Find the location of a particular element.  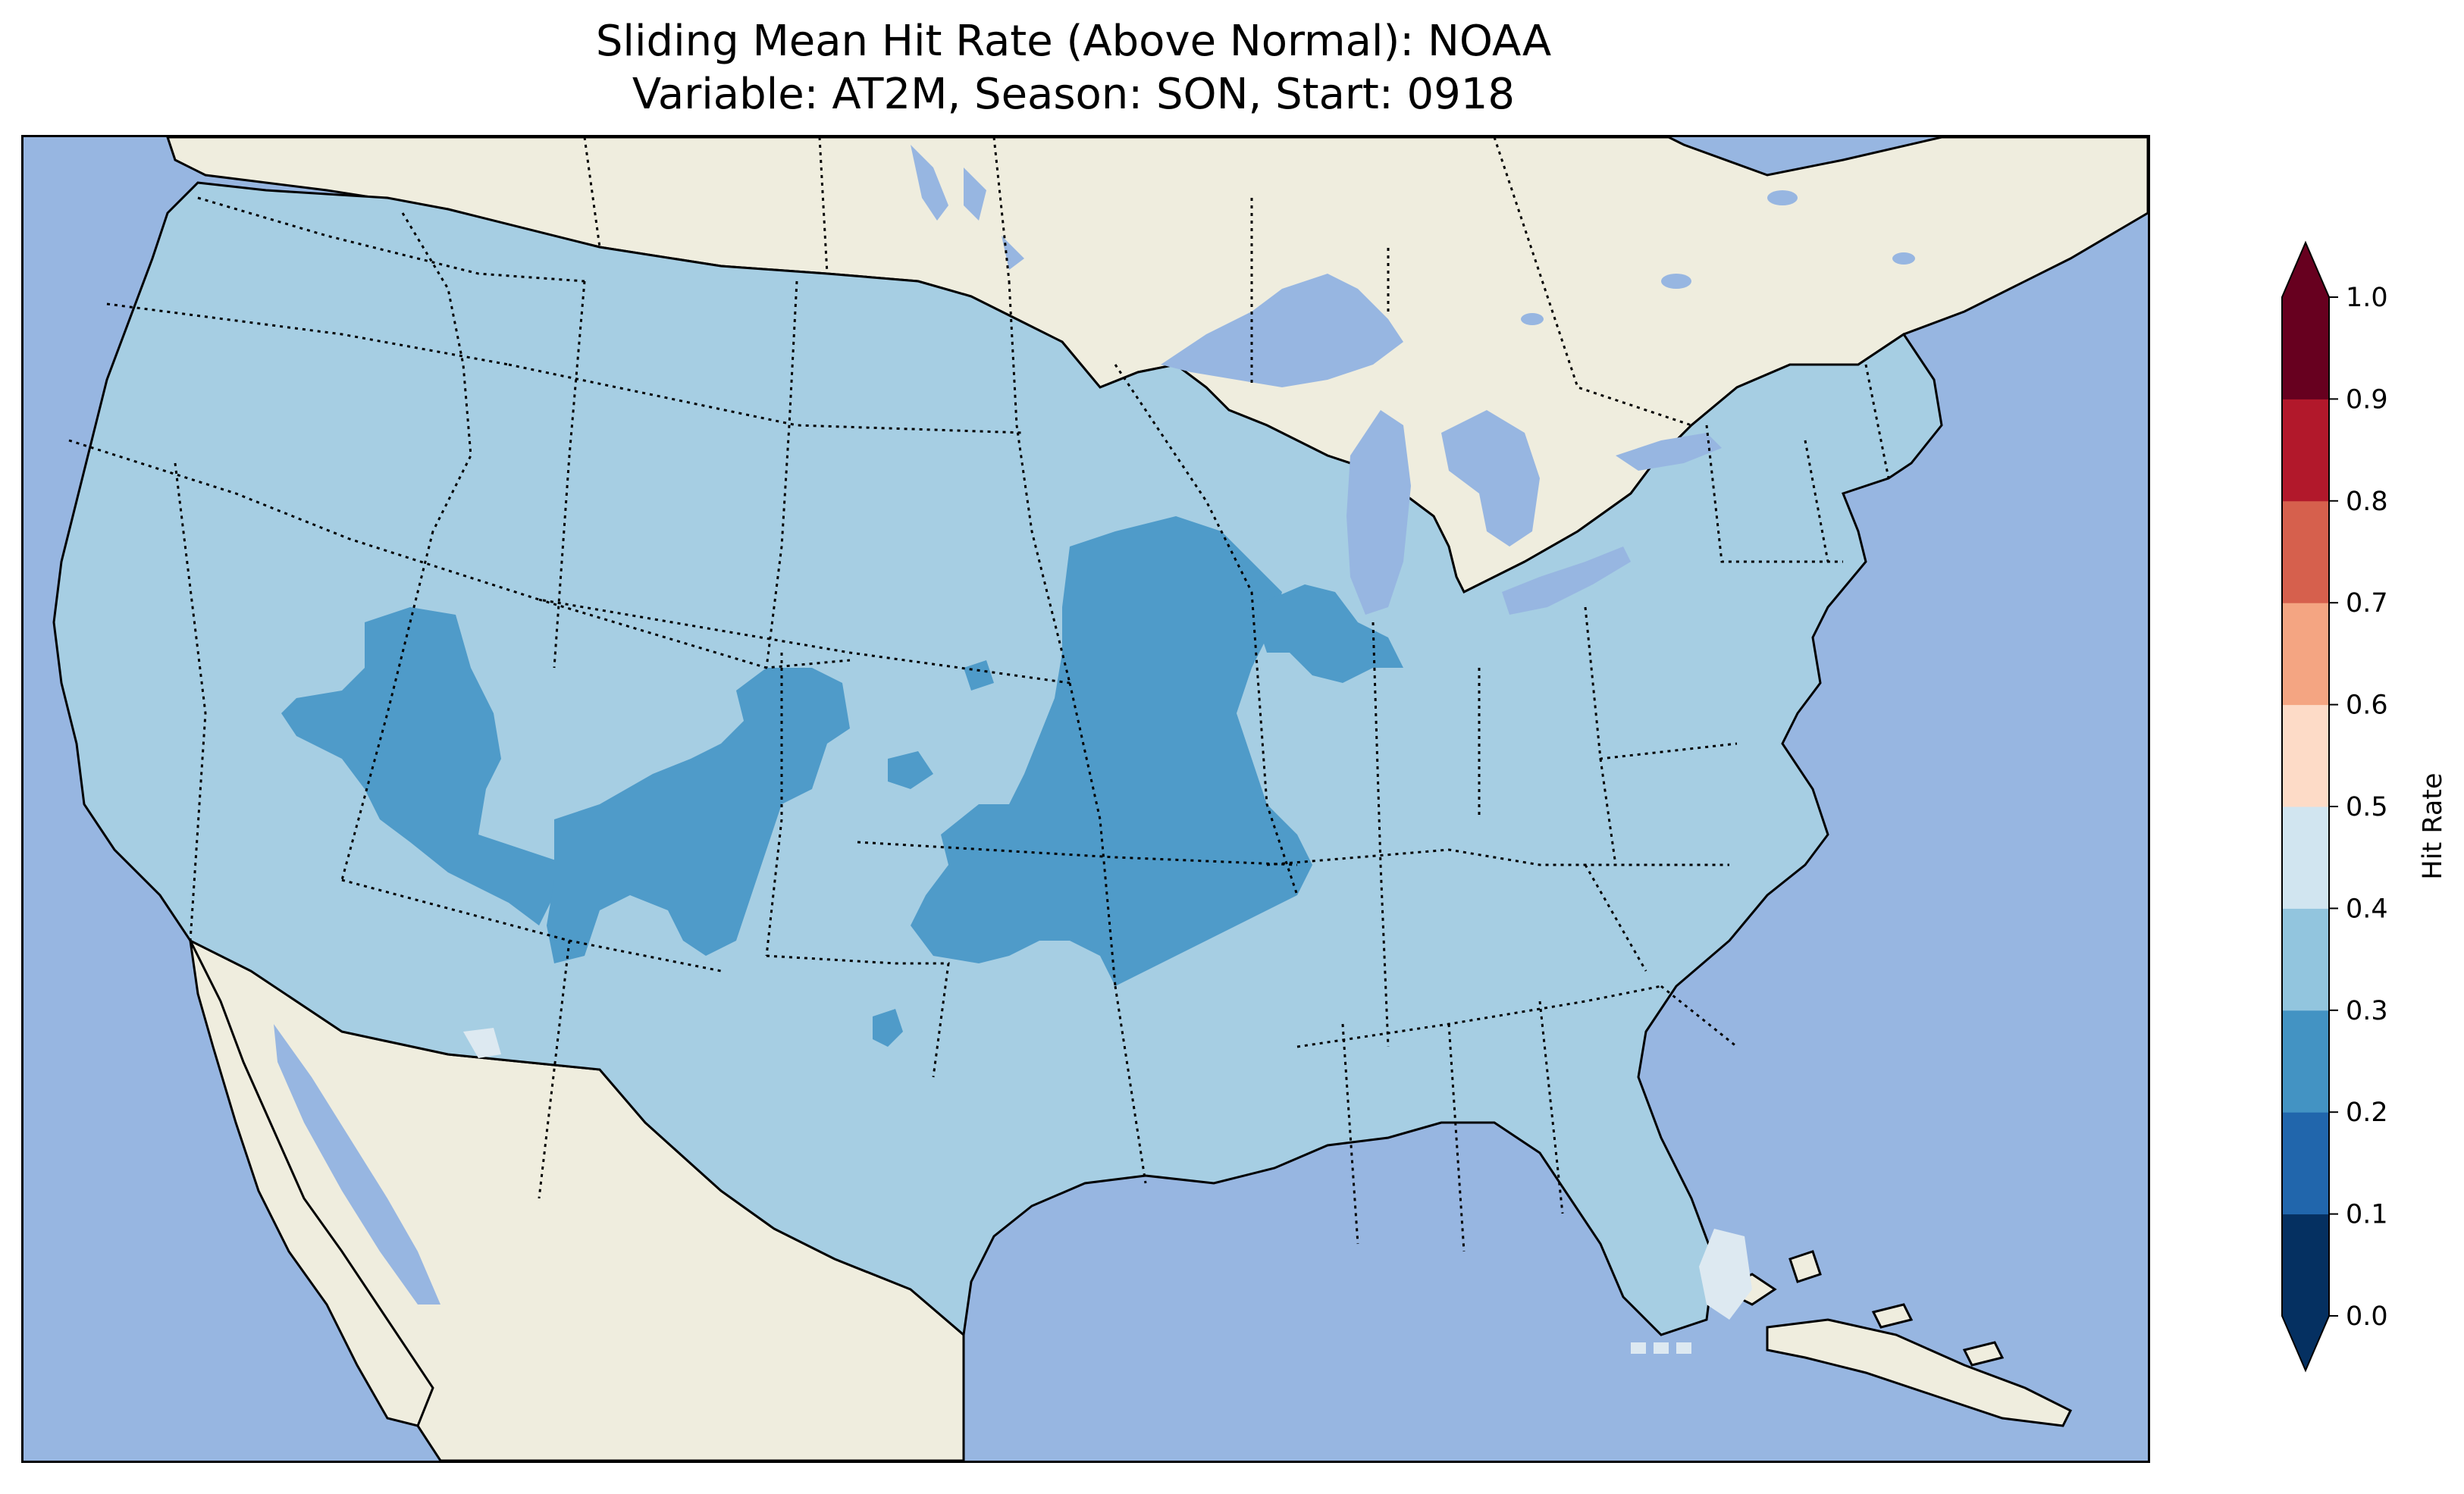

colorbar-tick-label: 0.0 is located at coordinates (2367, 1316).